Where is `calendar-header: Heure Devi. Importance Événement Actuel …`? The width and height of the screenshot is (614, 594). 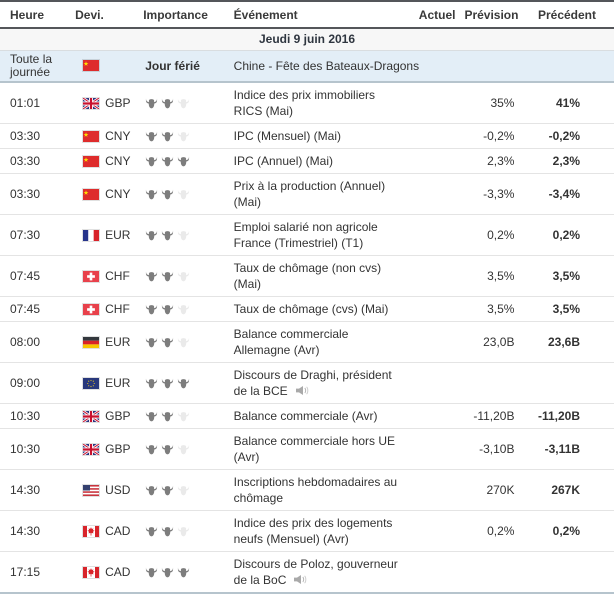
calendar-header: Heure Devi. Importance Événement Actuel … is located at coordinates (307, 15).